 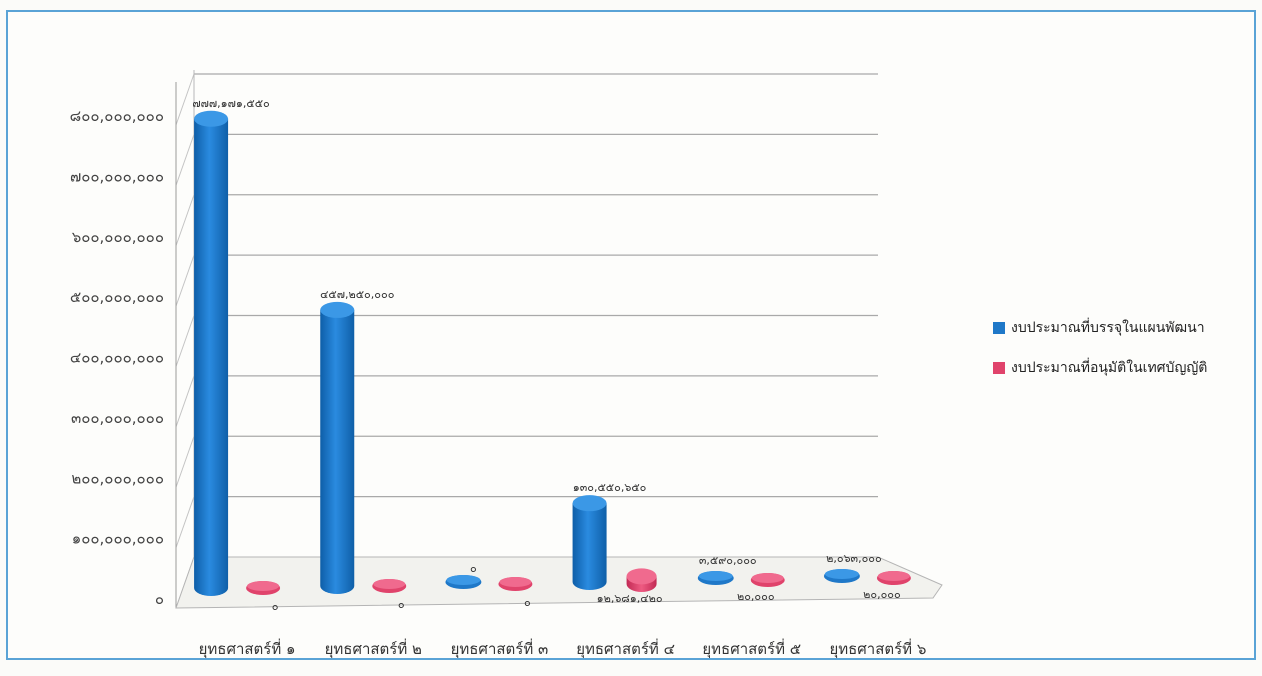 I want to click on x-category-label: ยุทธศาสตร์ที่ ๑, so click(x=247, y=648).